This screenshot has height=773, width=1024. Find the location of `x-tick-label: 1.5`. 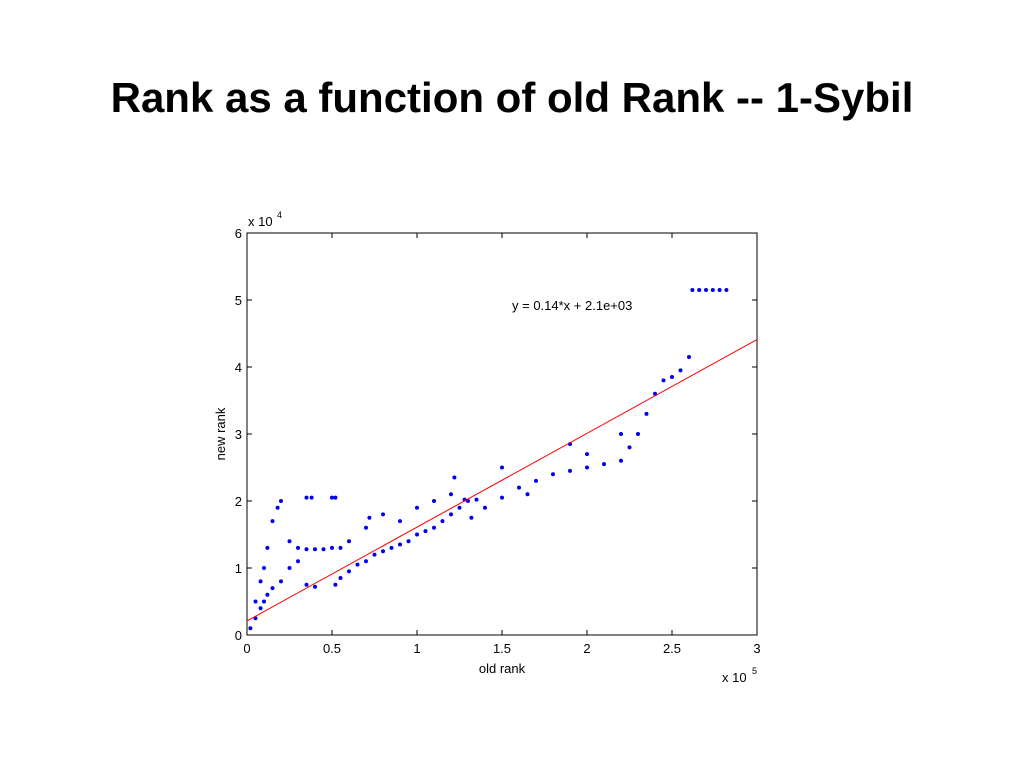

x-tick-label: 1.5 is located at coordinates (502, 648).